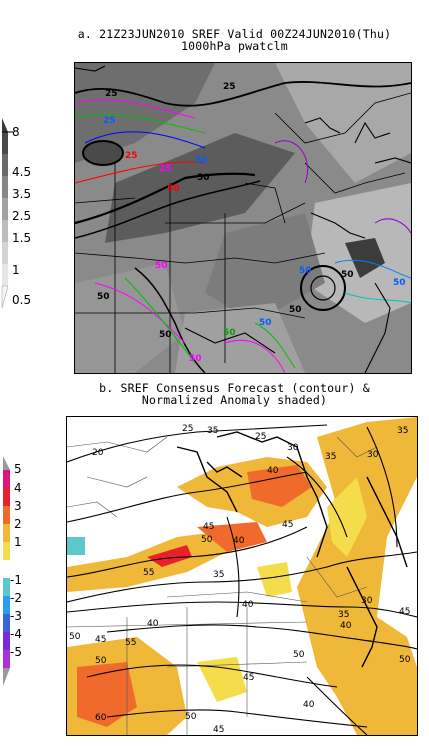 This screenshot has width=429, height=749. I want to click on panel-b-title-line1: b. SREF Consensus Forecast (contour) &, so click(234, 388).